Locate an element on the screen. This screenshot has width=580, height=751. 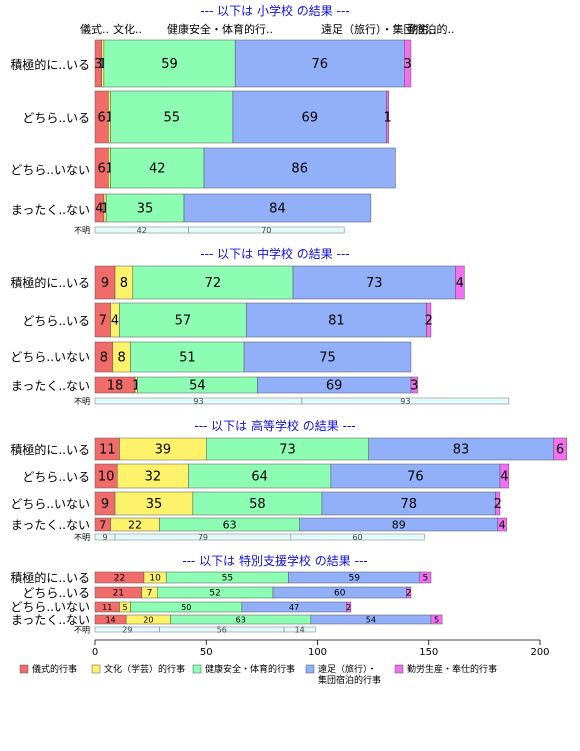
series-header-label: 勤労.. is located at coordinates (421, 29).